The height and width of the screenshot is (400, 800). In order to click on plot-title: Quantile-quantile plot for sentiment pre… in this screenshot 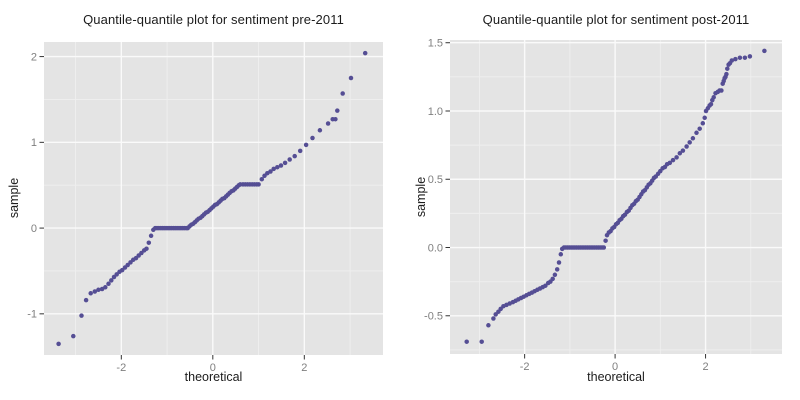, I will do `click(213, 19)`.